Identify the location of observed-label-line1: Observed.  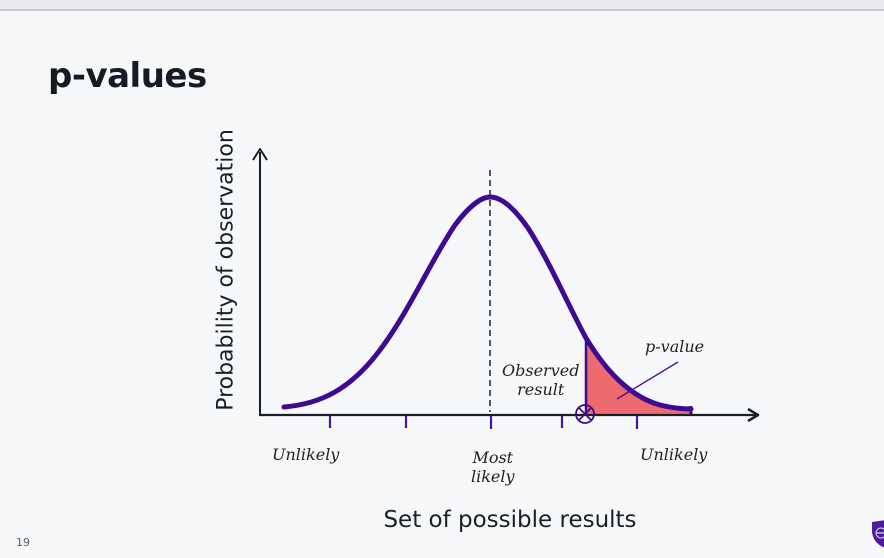
(541, 370).